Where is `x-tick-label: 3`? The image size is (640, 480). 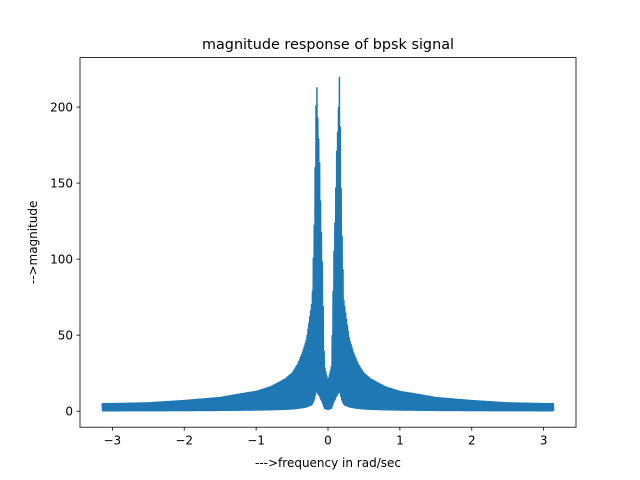 x-tick-label: 3 is located at coordinates (544, 441).